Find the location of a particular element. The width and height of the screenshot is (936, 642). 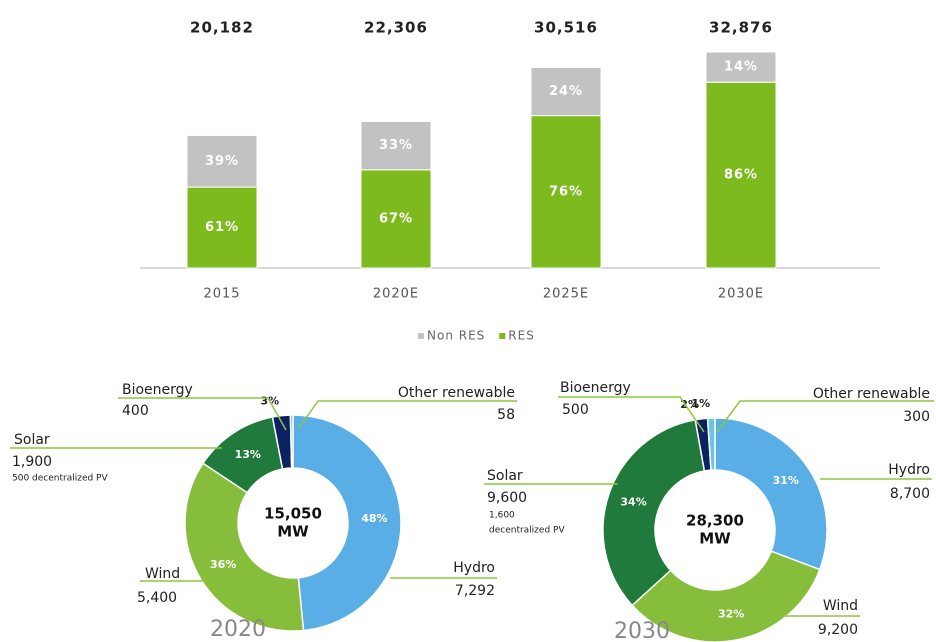

percent-label: 32% is located at coordinates (731, 613).